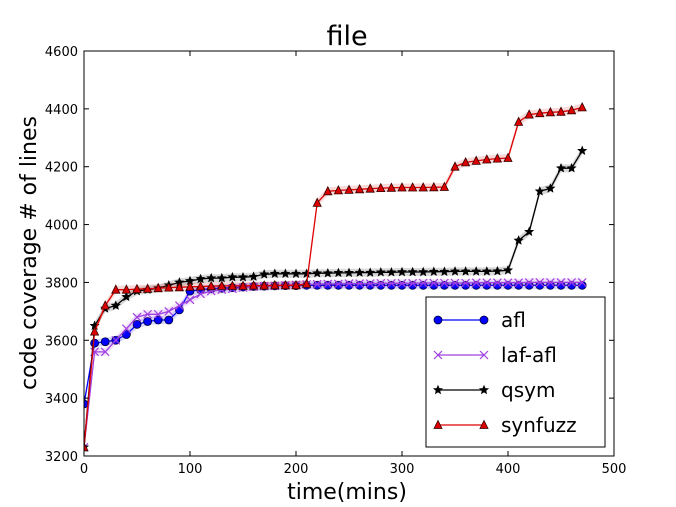 This screenshot has width=676, height=507. Describe the element at coordinates (296, 469) in the screenshot. I see `x-tick-label: 200` at that location.